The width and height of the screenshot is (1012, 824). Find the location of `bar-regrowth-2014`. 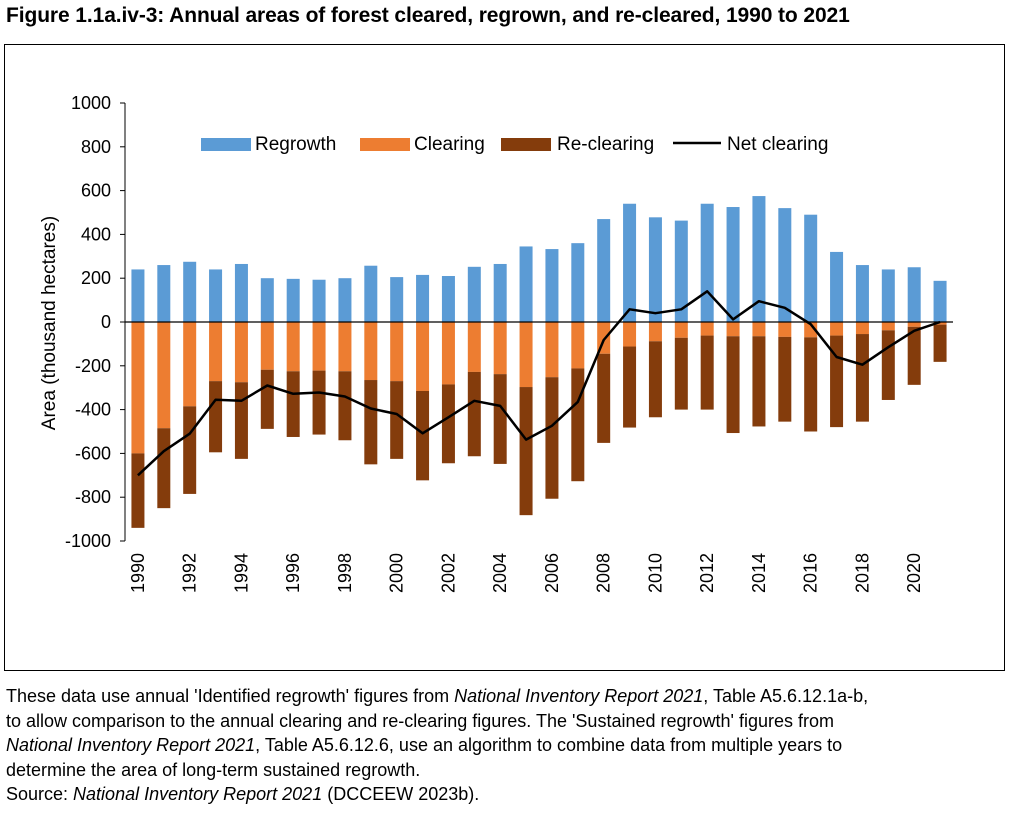

bar-regrowth-2014 is located at coordinates (759, 259).